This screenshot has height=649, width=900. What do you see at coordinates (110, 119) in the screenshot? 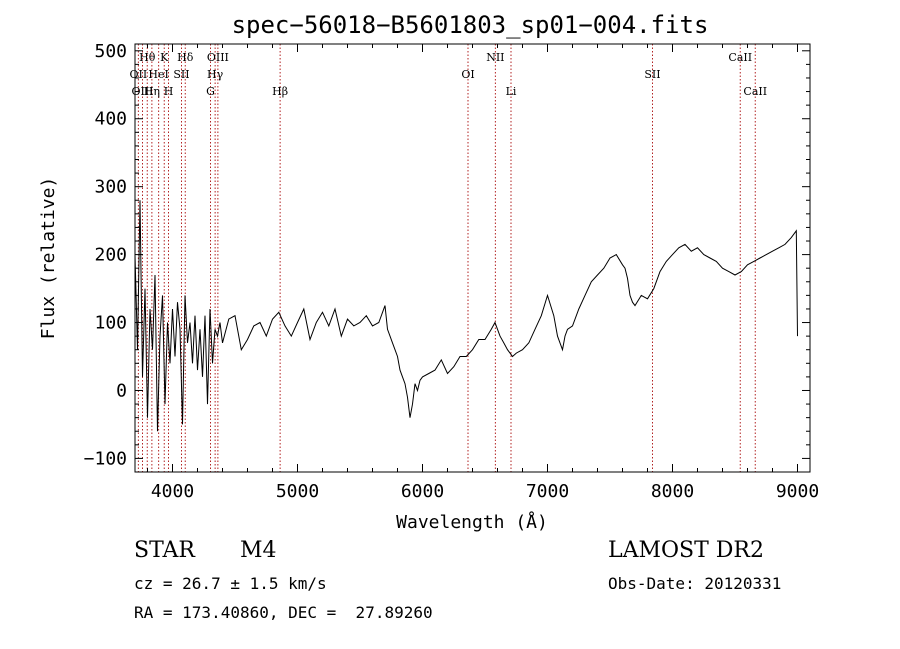
I see `y-tick-label: 400` at bounding box center [110, 119].